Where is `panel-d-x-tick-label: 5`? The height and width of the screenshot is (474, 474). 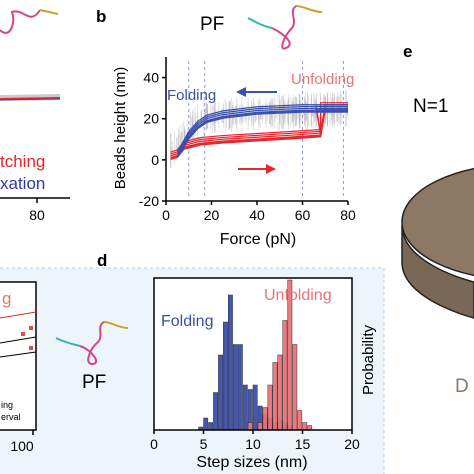
panel-d-x-tick-label: 5 is located at coordinates (204, 444).